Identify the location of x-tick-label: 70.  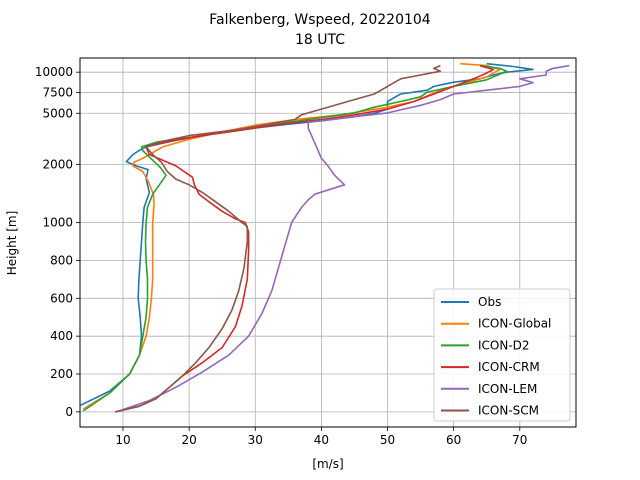
(519, 440).